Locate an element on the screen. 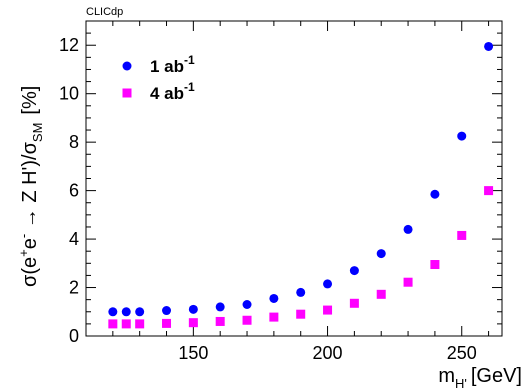 Image resolution: width=530 pixels, height=389 pixels. brand-label: CLICdp is located at coordinates (104, 12).